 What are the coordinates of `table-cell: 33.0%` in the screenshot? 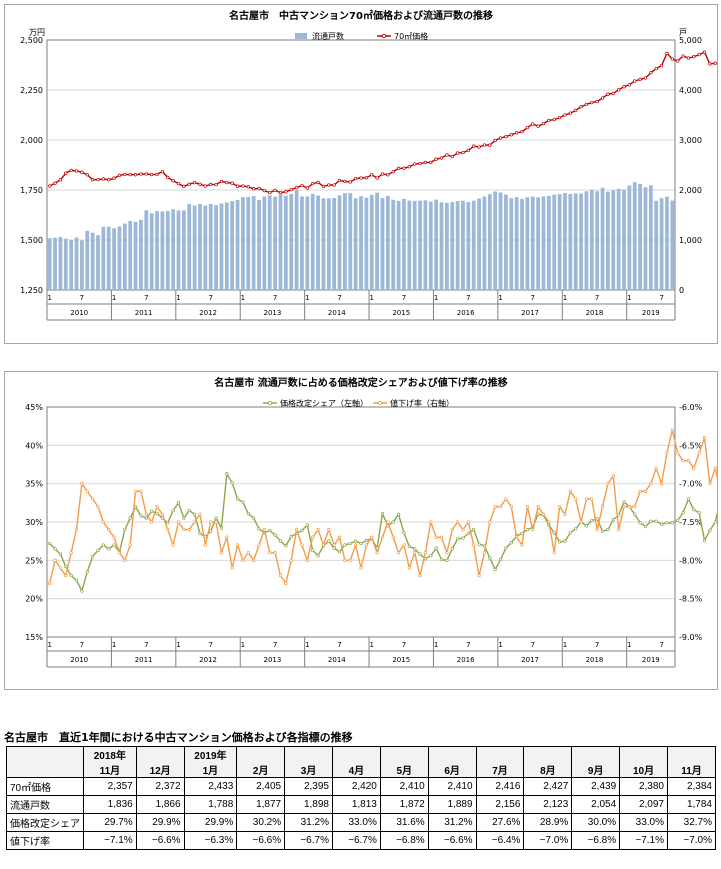 It's located at (356, 822).